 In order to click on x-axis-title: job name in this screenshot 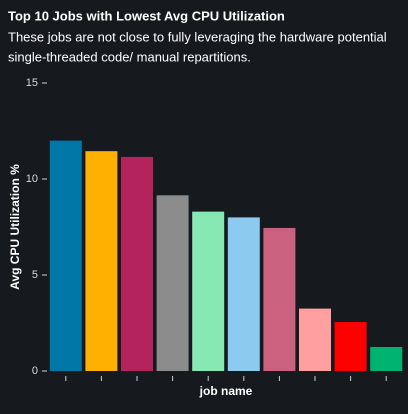, I will do `click(226, 391)`.